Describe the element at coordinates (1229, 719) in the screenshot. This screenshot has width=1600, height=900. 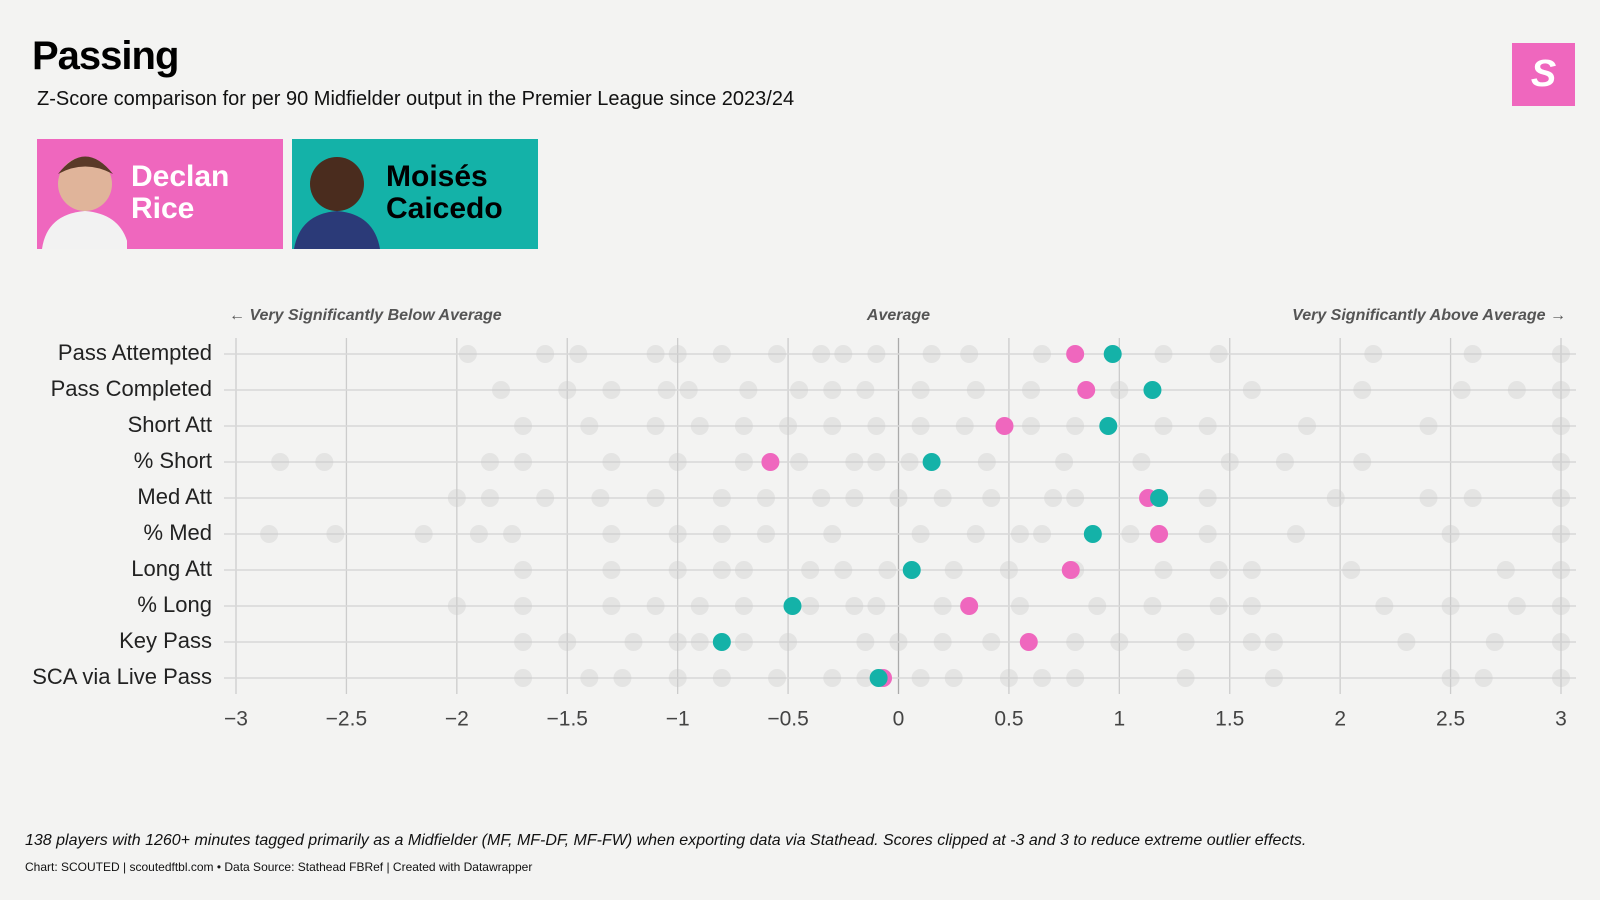
I see `x-tick-label: 1.5` at that location.